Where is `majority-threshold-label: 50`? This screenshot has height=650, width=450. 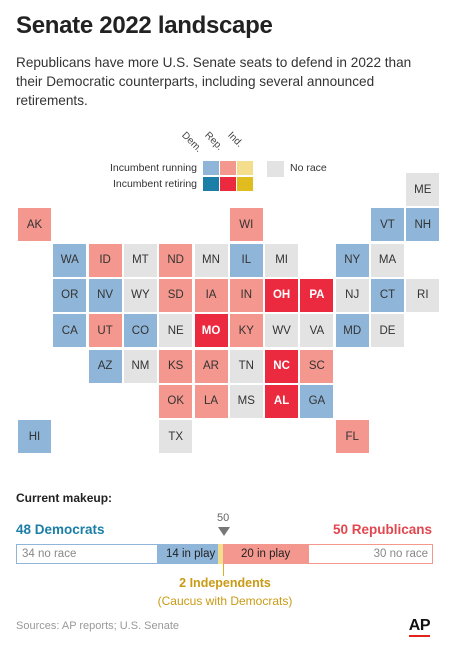 majority-threshold-label: 50 is located at coordinates (223, 518).